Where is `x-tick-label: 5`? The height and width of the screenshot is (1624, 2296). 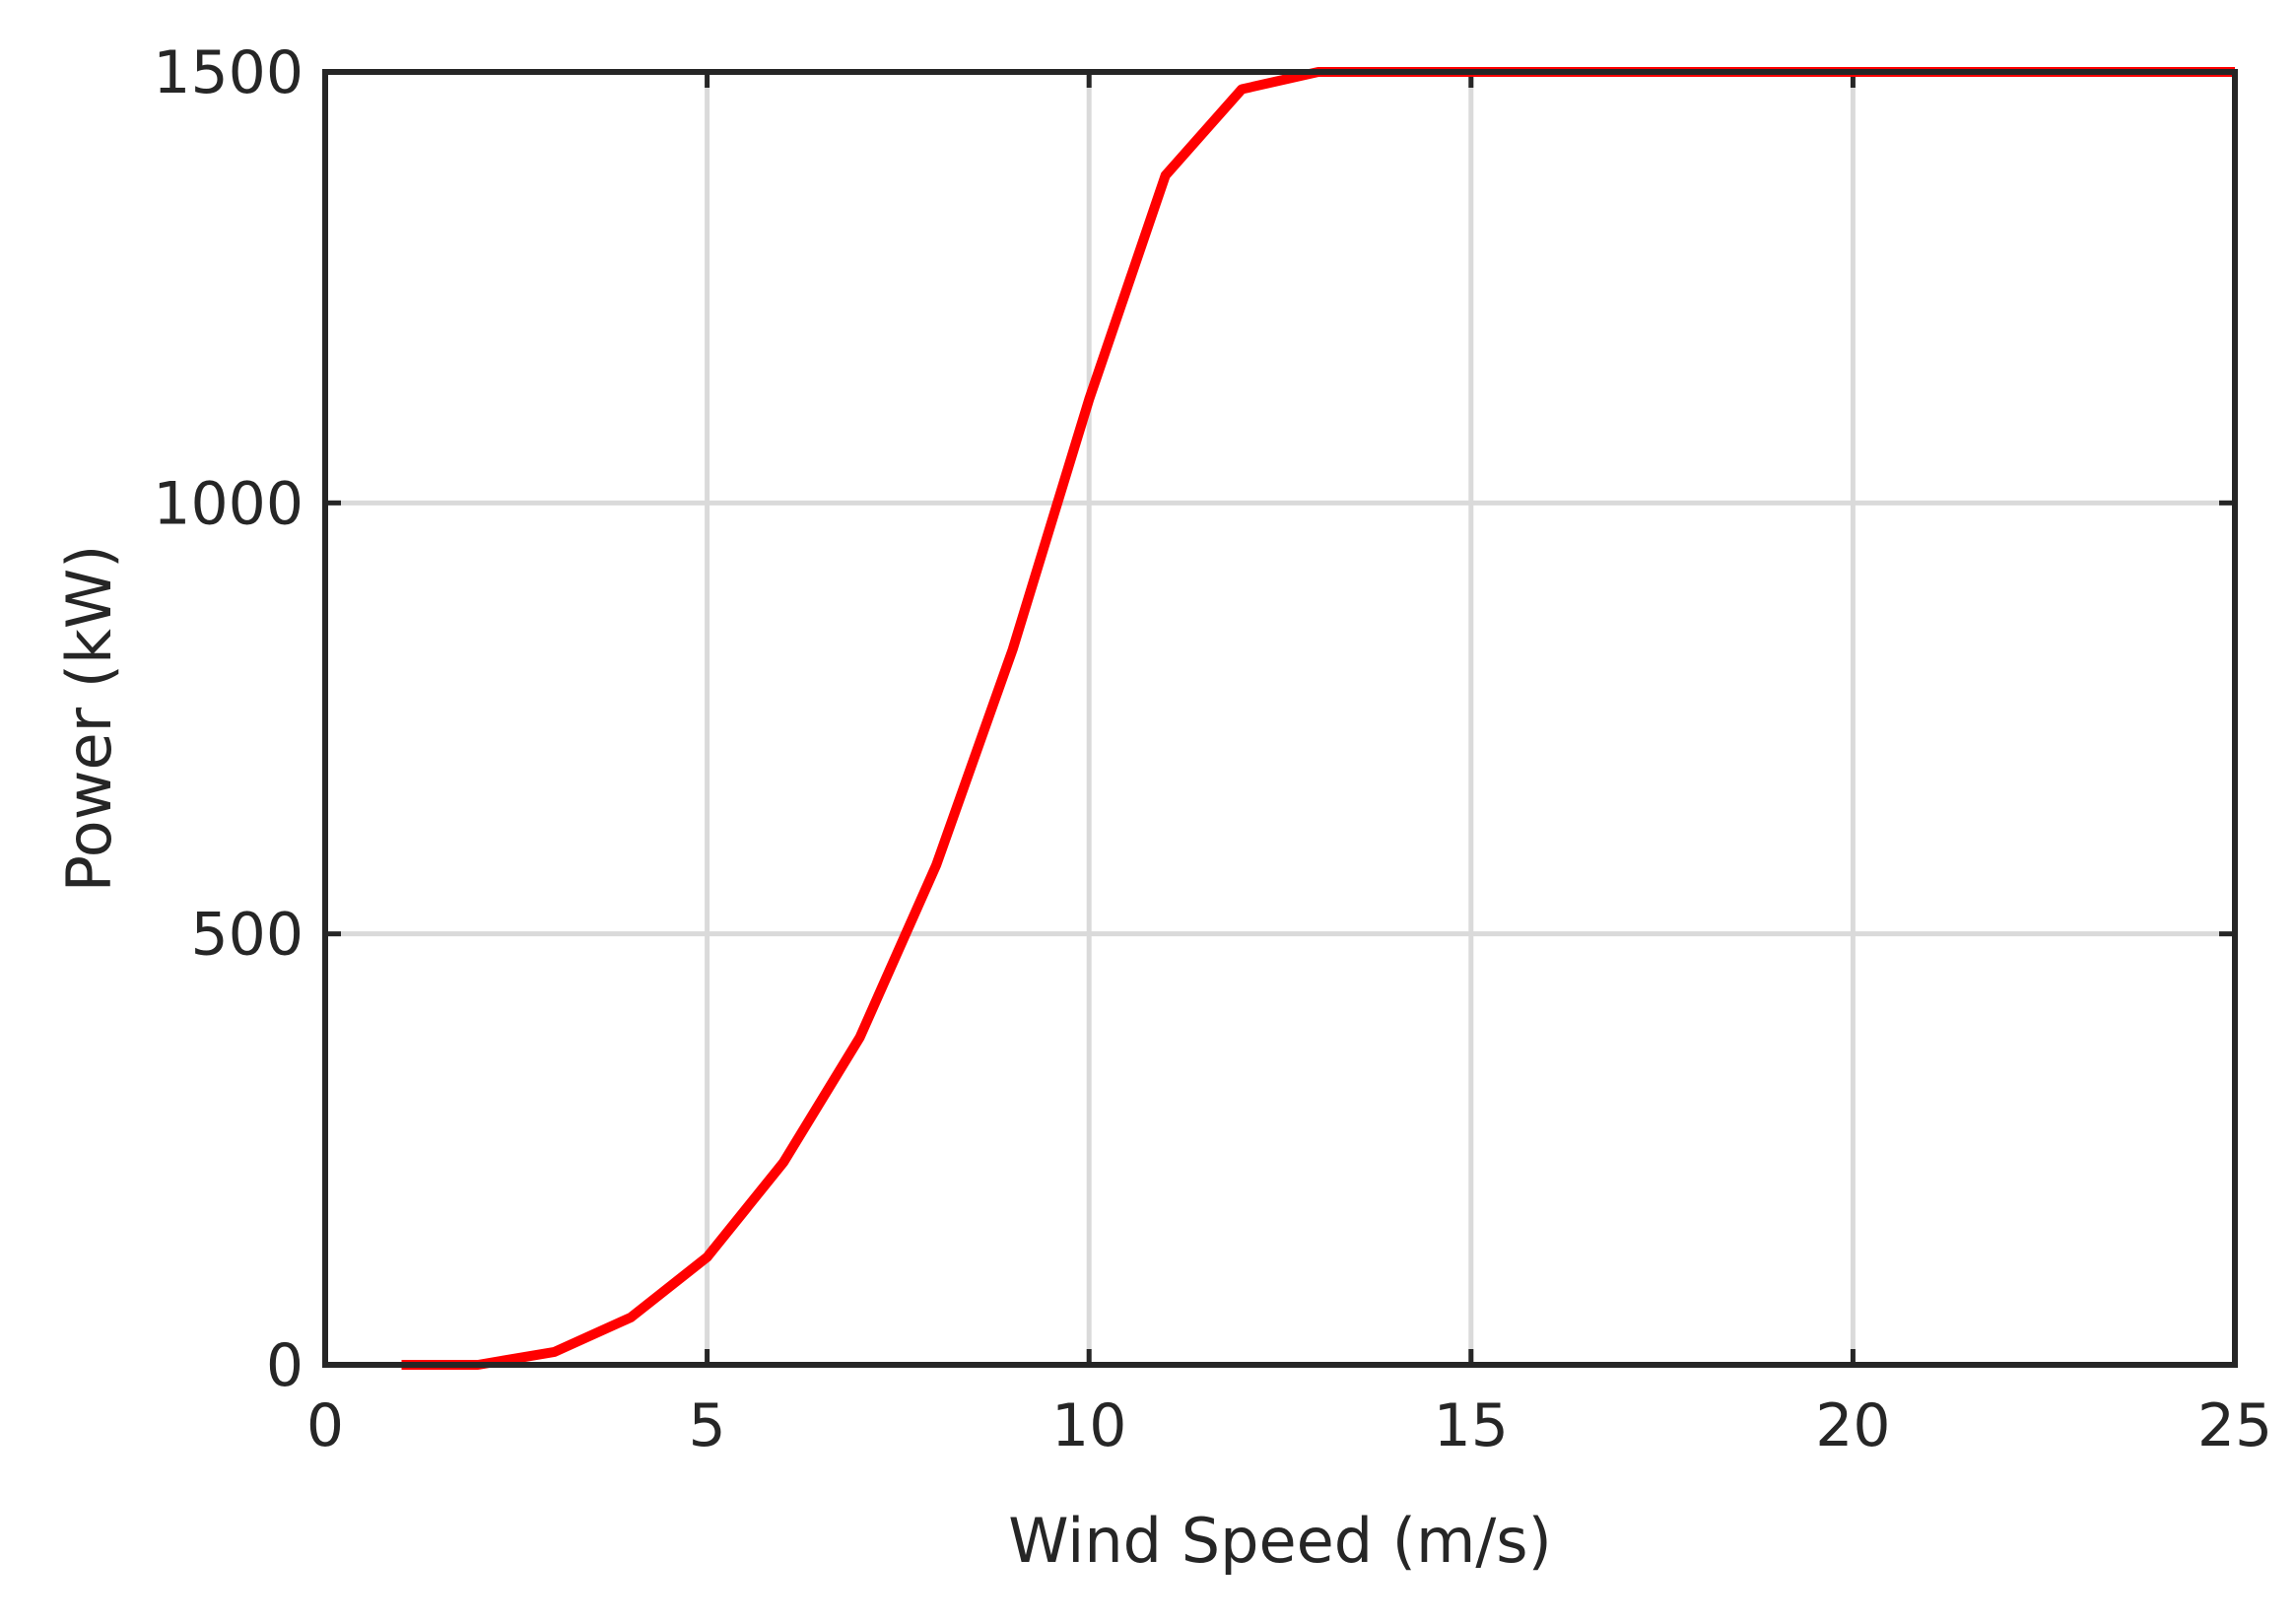
x-tick-label: 5 is located at coordinates (707, 1426).